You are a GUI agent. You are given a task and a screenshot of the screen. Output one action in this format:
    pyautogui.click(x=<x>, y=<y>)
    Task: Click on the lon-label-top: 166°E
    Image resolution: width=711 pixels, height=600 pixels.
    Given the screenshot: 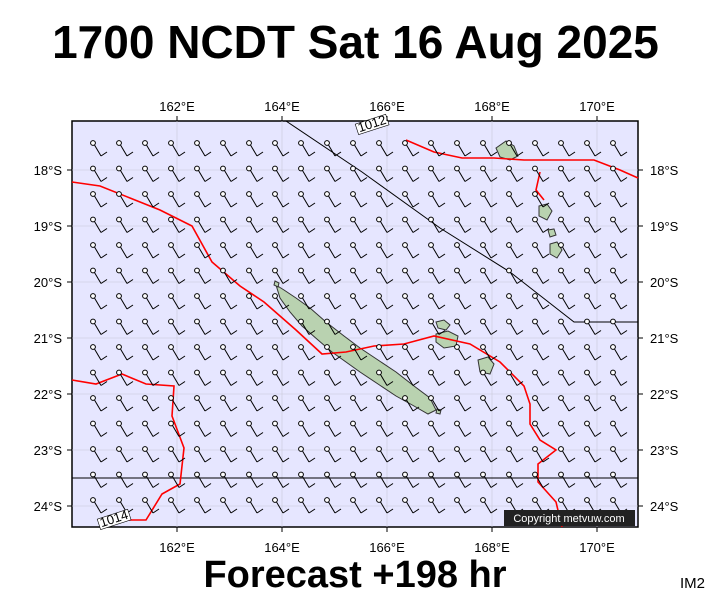 What is the action you would take?
    pyautogui.click(x=387, y=106)
    